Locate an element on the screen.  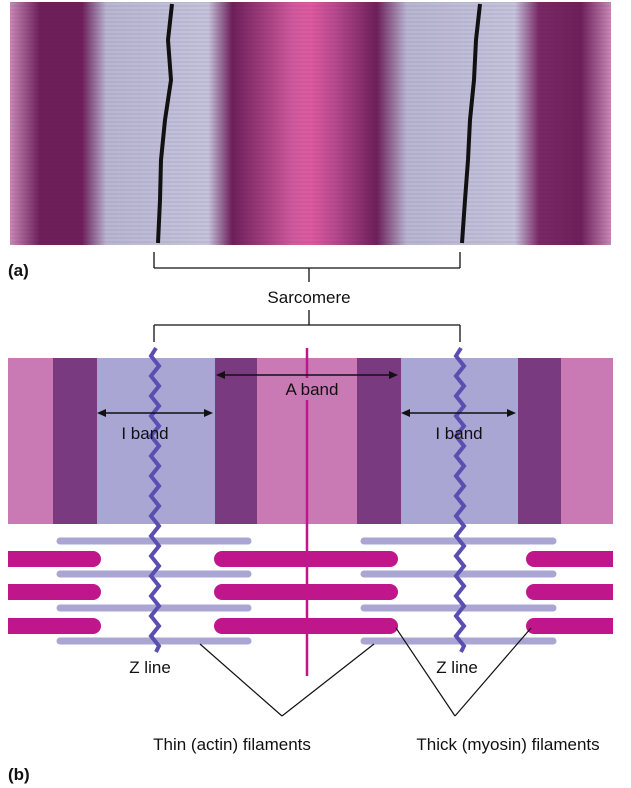
panel-b-label: (b) is located at coordinates (19, 774).